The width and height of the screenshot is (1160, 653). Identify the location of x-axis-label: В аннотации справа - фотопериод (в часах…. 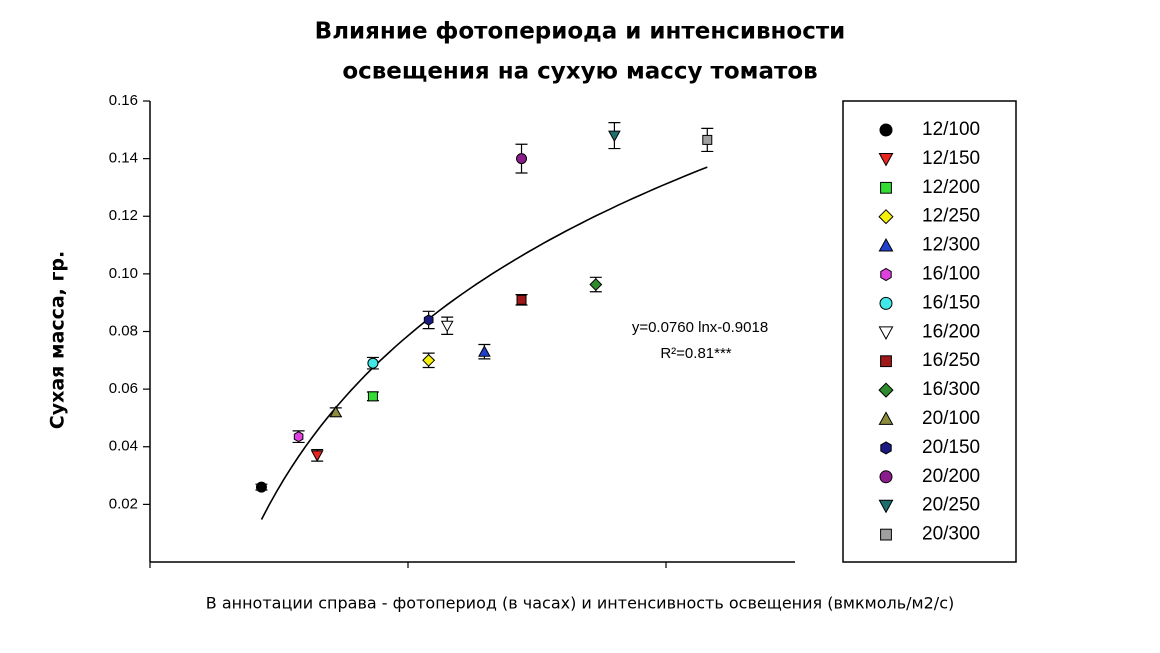
(580, 603).